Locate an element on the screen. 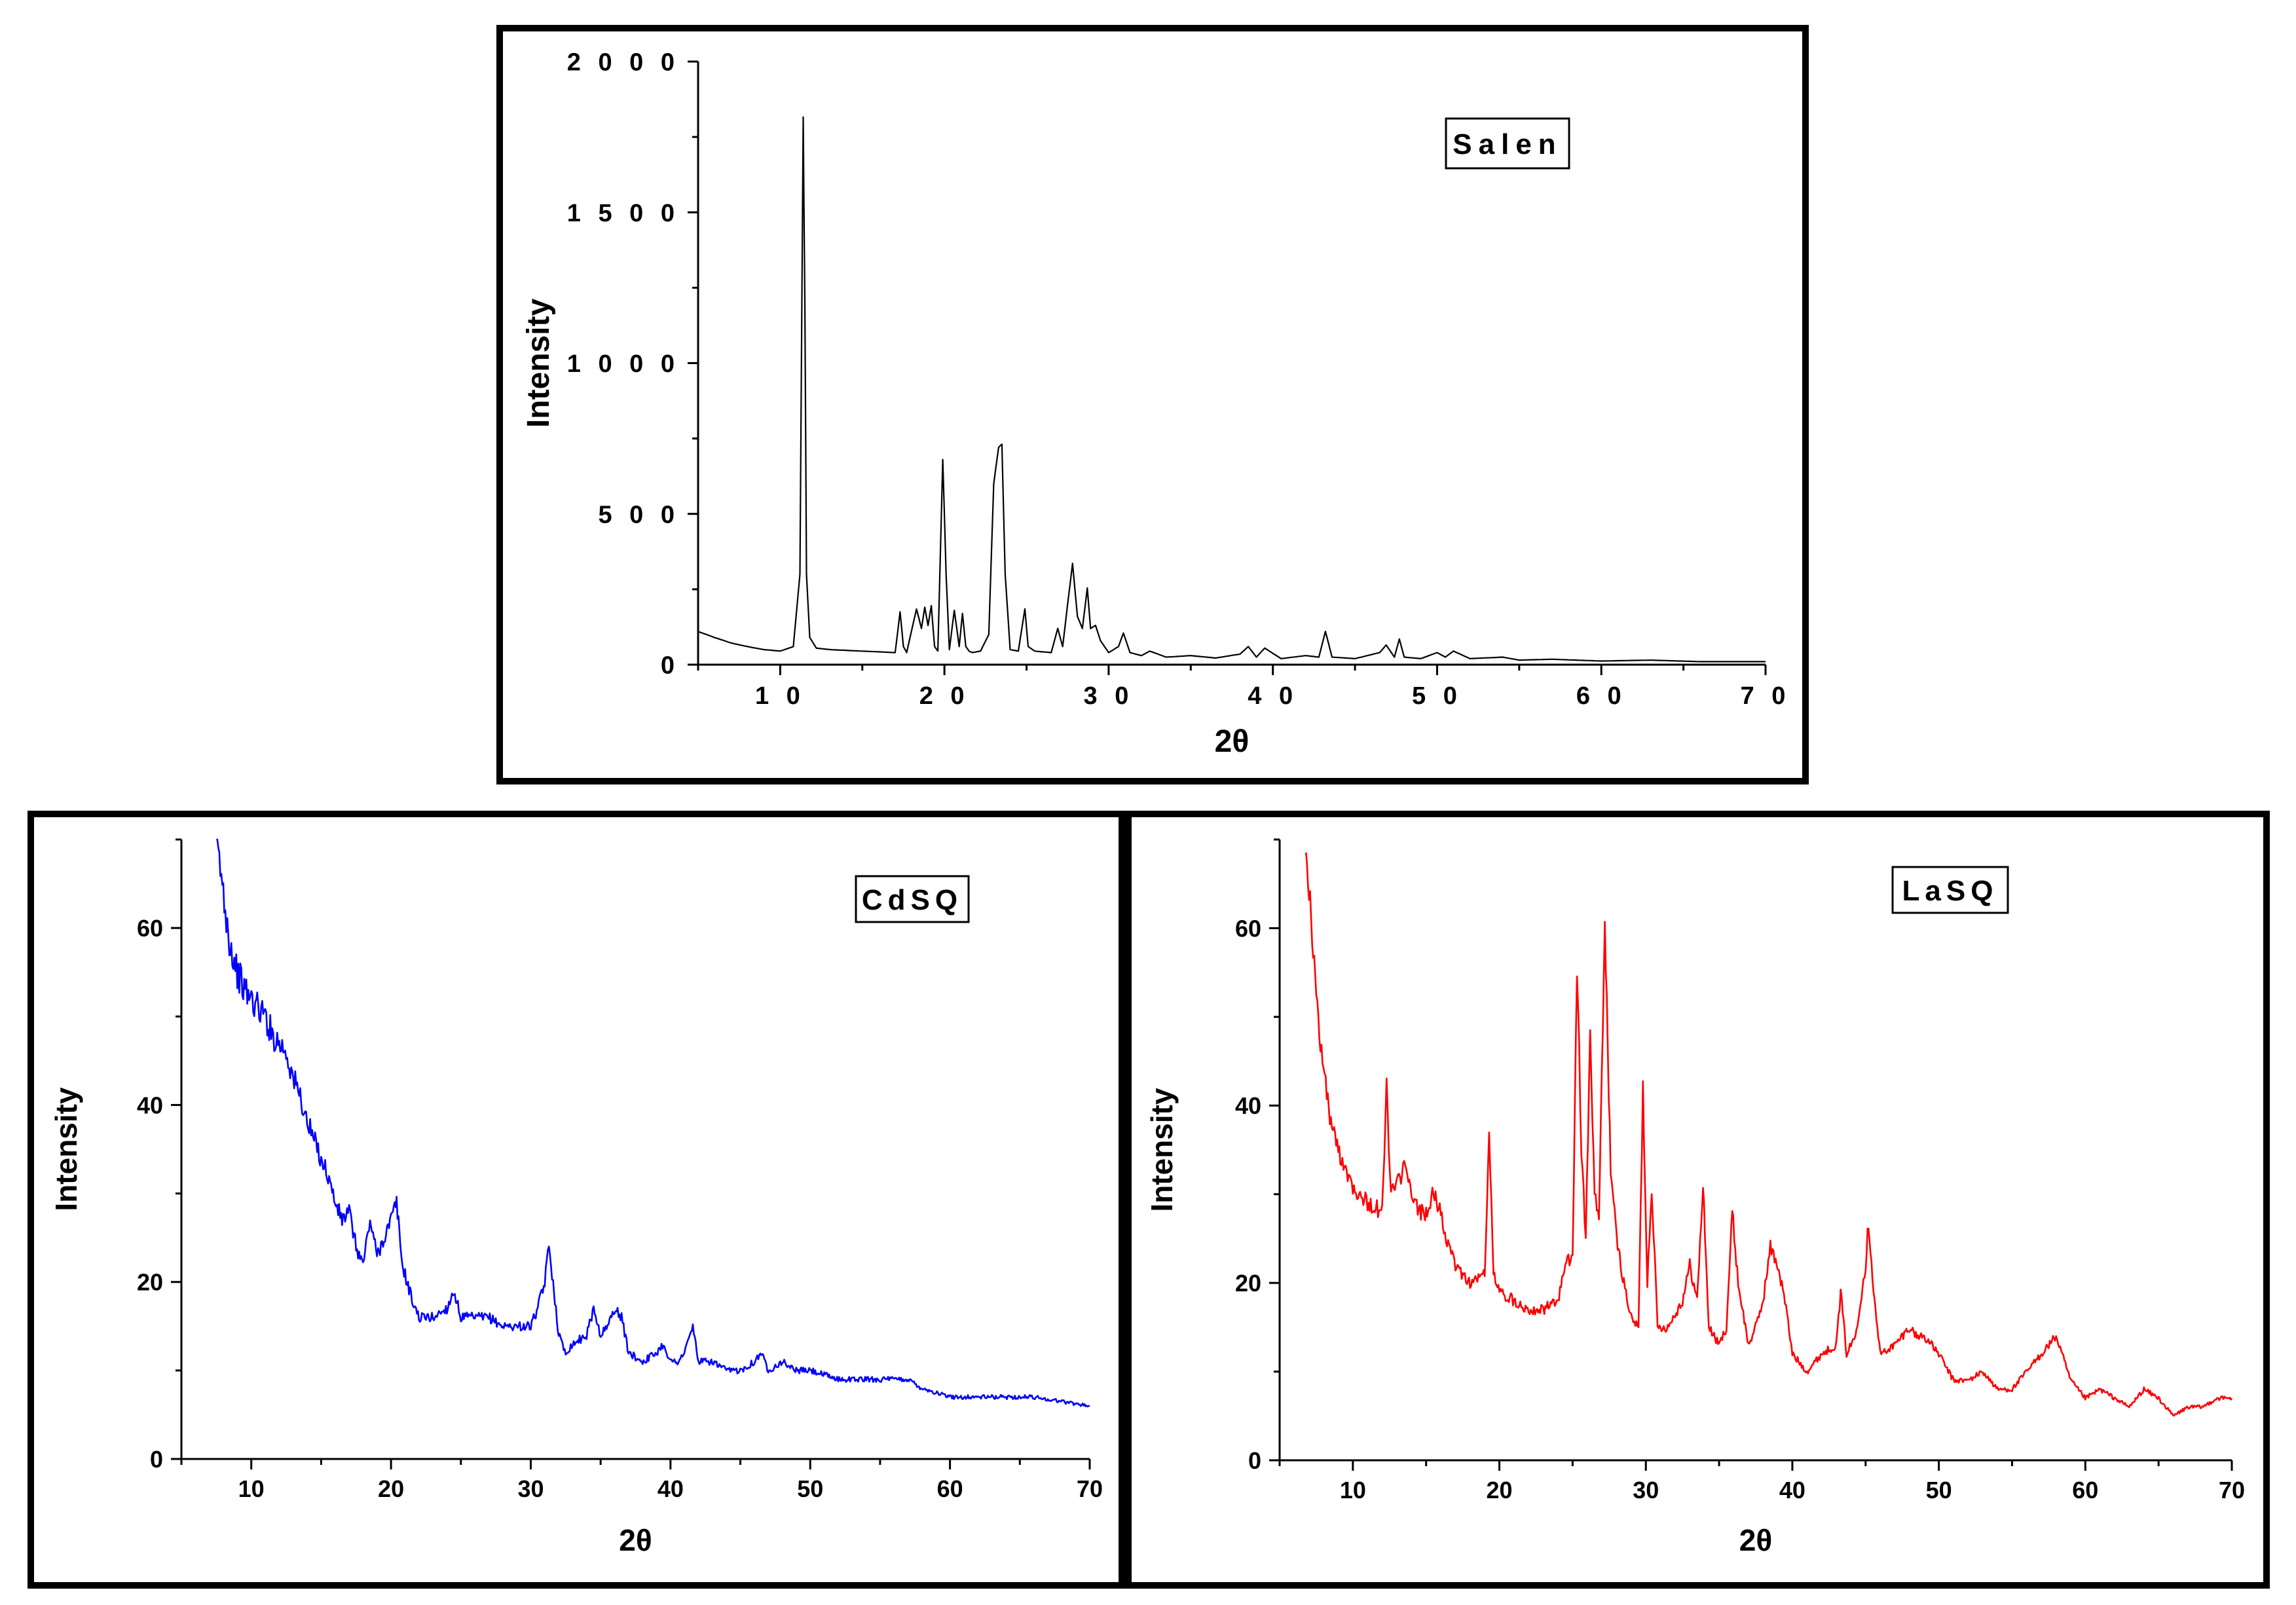 The image size is (2296, 1605). x-tick-label: 6 0 is located at coordinates (1602, 696).